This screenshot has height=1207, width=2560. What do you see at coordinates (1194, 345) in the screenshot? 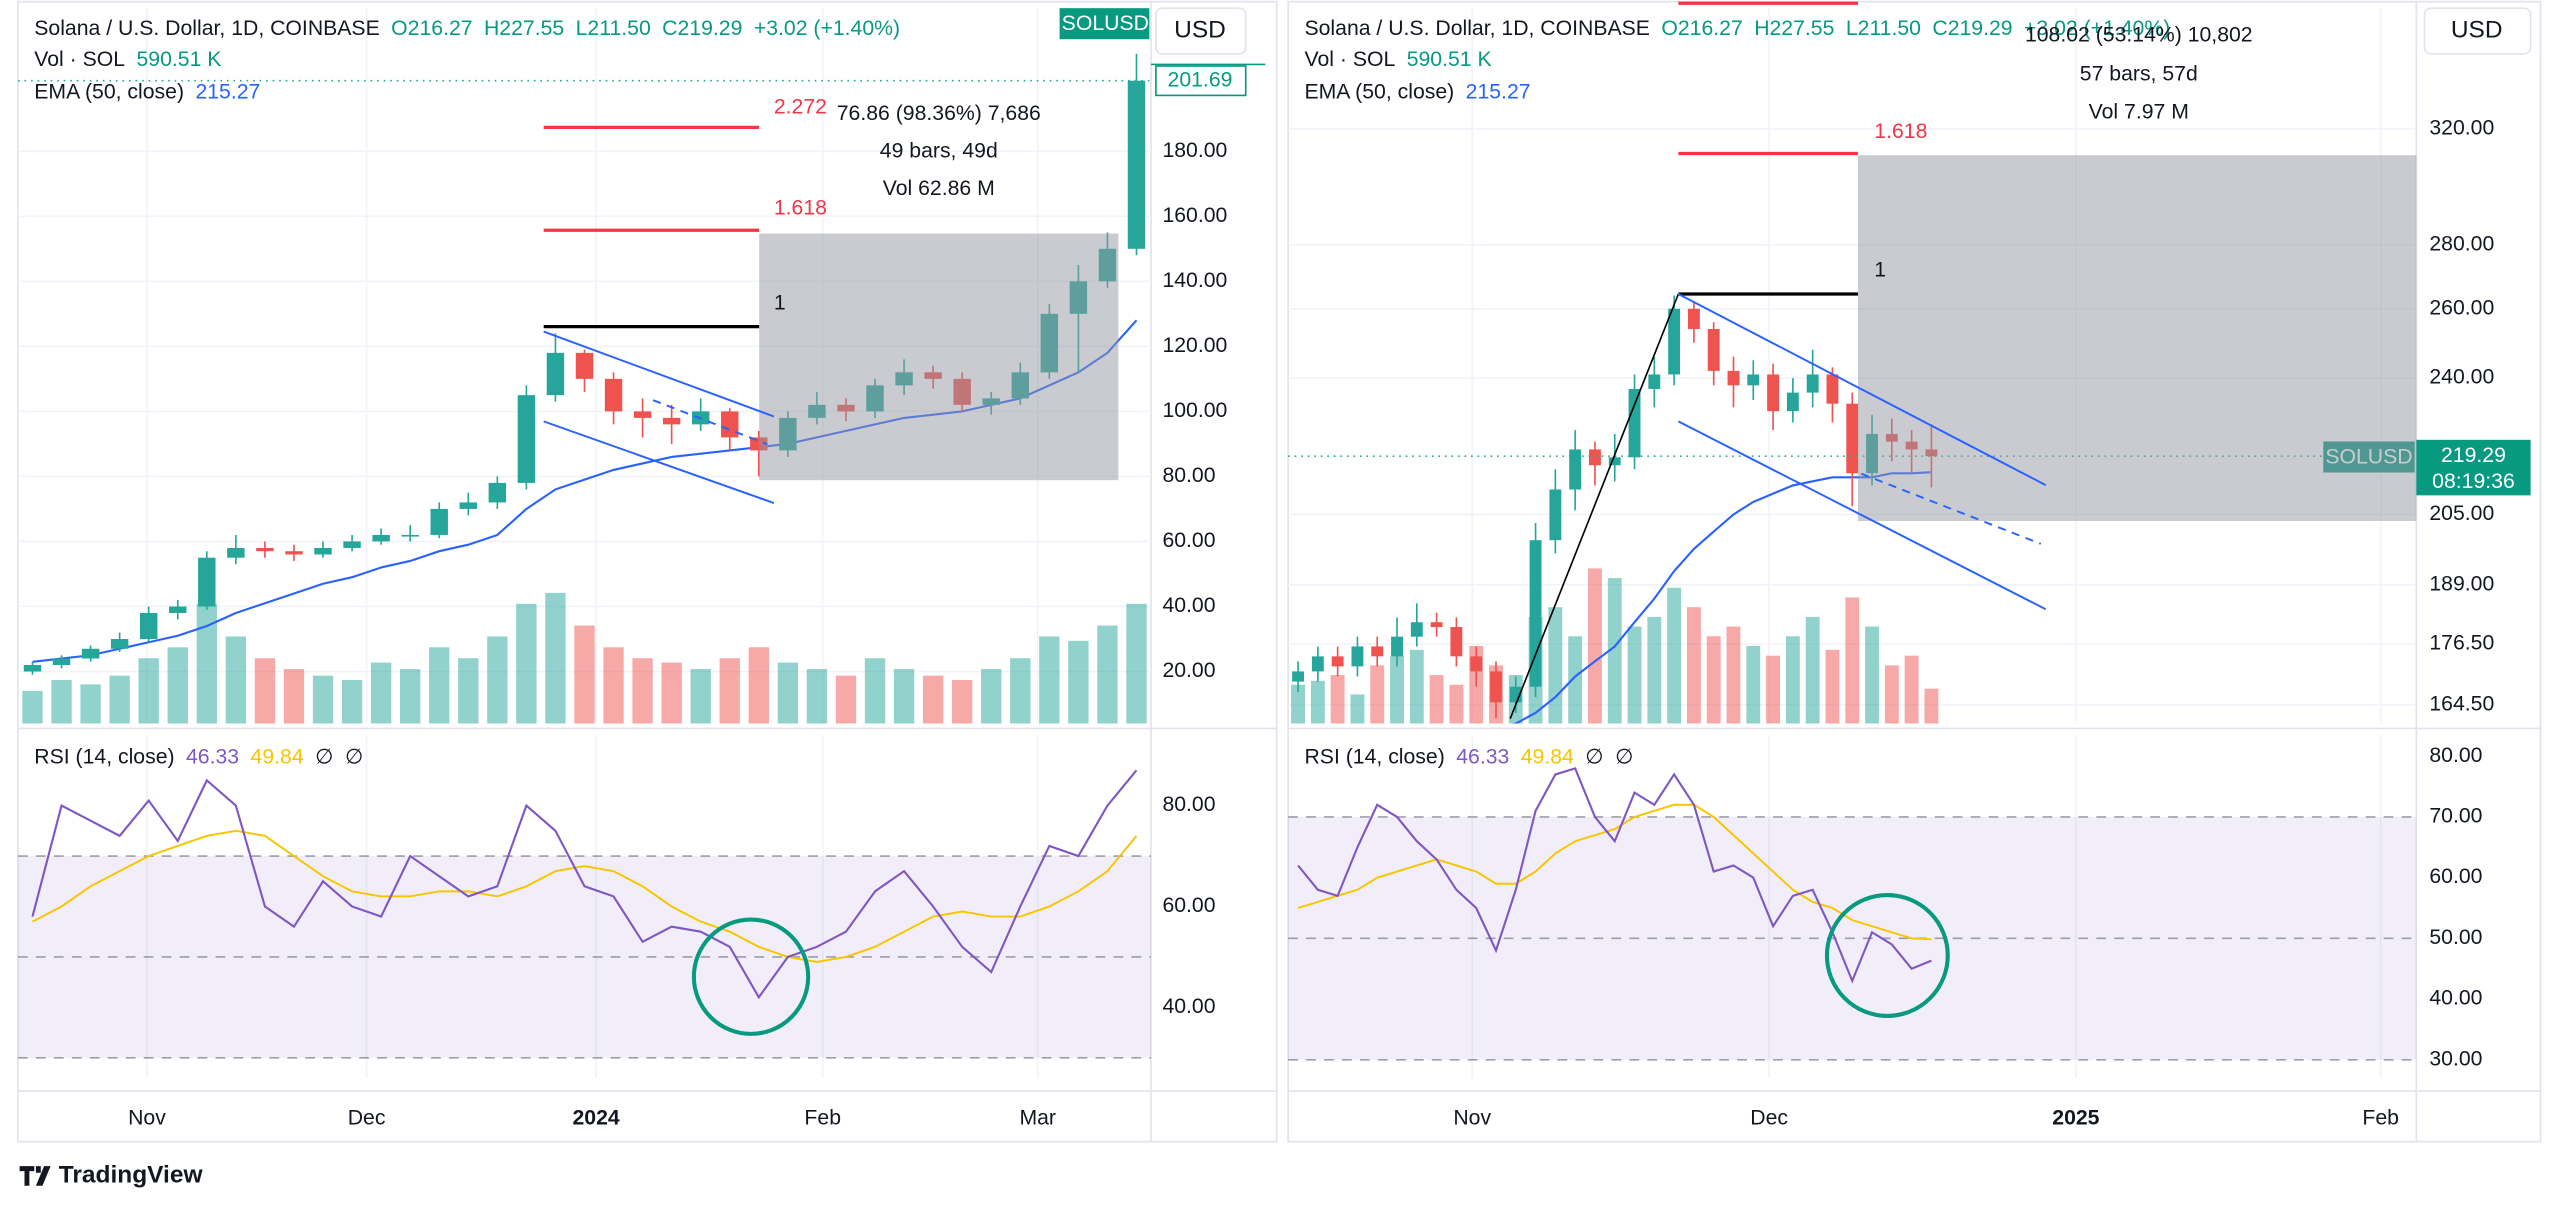
I see `y-tick-label: 120.00` at bounding box center [1194, 345].